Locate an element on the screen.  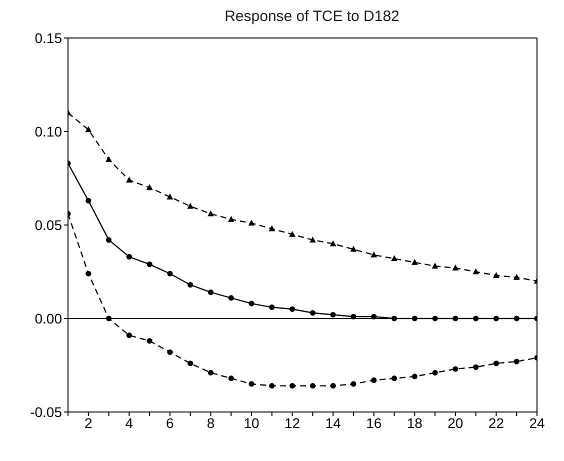
x-tick-label: 6 is located at coordinates (170, 422).